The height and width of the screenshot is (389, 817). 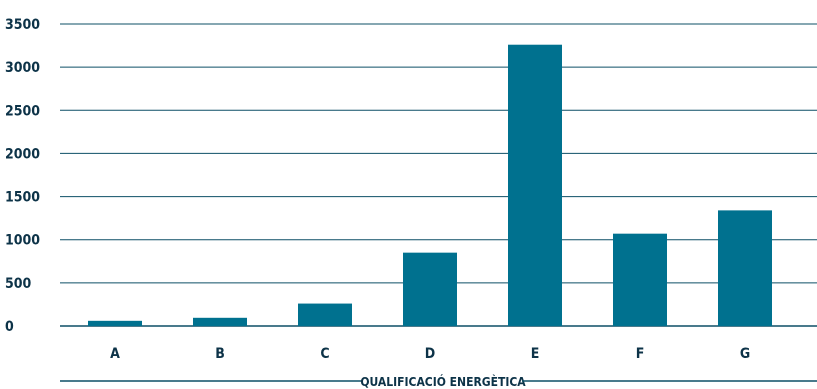 What do you see at coordinates (220, 354) in the screenshot?
I see `x-category-label: B` at bounding box center [220, 354].